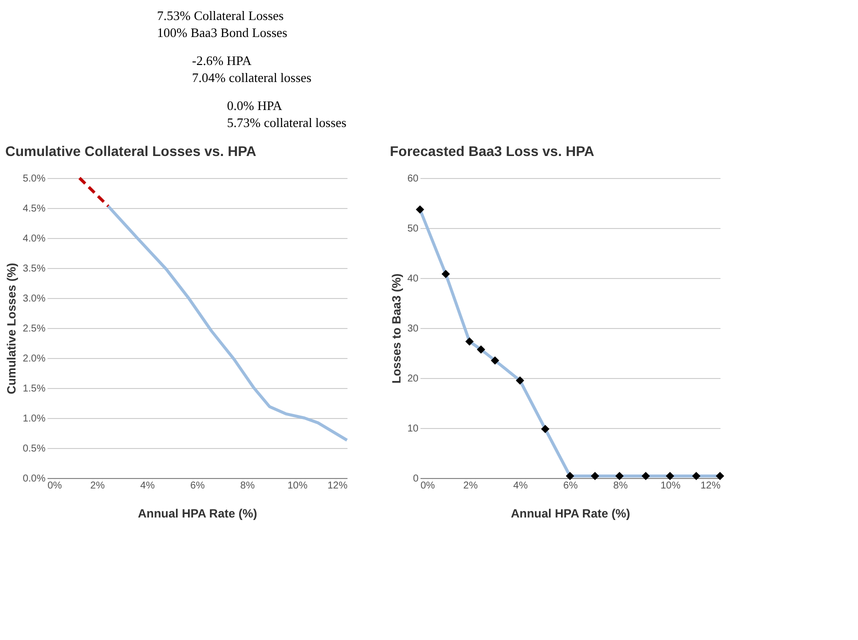 The image size is (858, 640). Describe the element at coordinates (34, 419) in the screenshot. I see `y-tick-label: 1.0%` at that location.